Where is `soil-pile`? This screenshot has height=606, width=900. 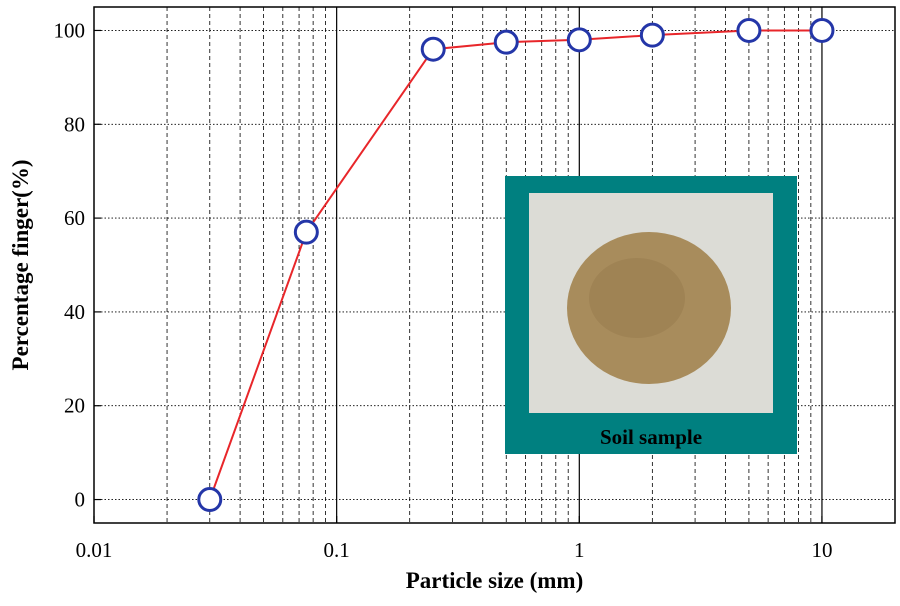 soil-pile is located at coordinates (649, 308).